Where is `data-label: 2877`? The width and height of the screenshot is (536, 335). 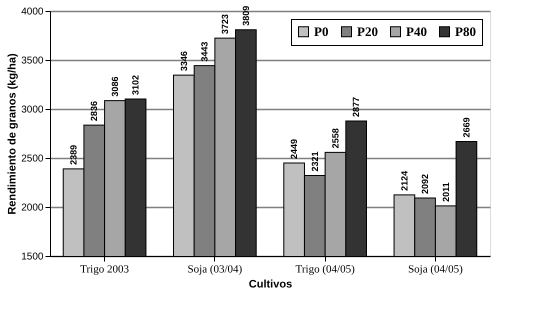
data-label: 2877 is located at coordinates (356, 107).